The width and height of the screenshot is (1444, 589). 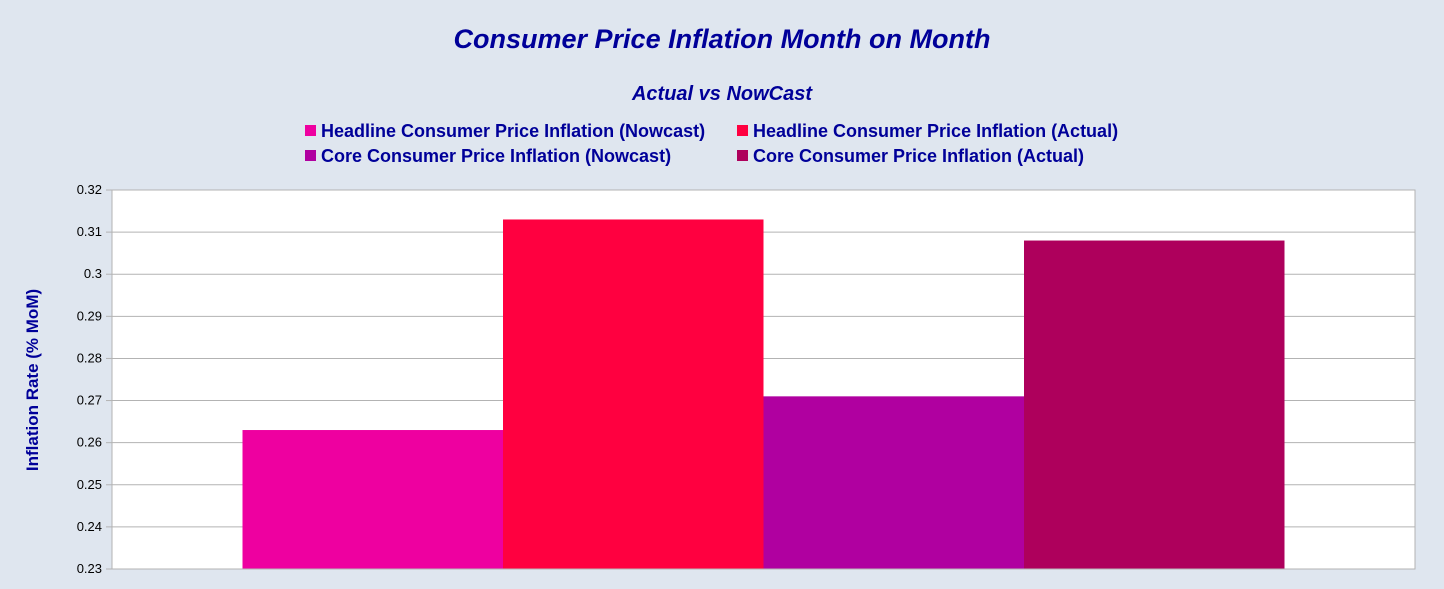 What do you see at coordinates (94, 379) in the screenshot?
I see `y-axis-ticks: 0.23 0.24 0.25 0.26 0.27 0.28 0.29 0.3 0.31 0.32` at bounding box center [94, 379].